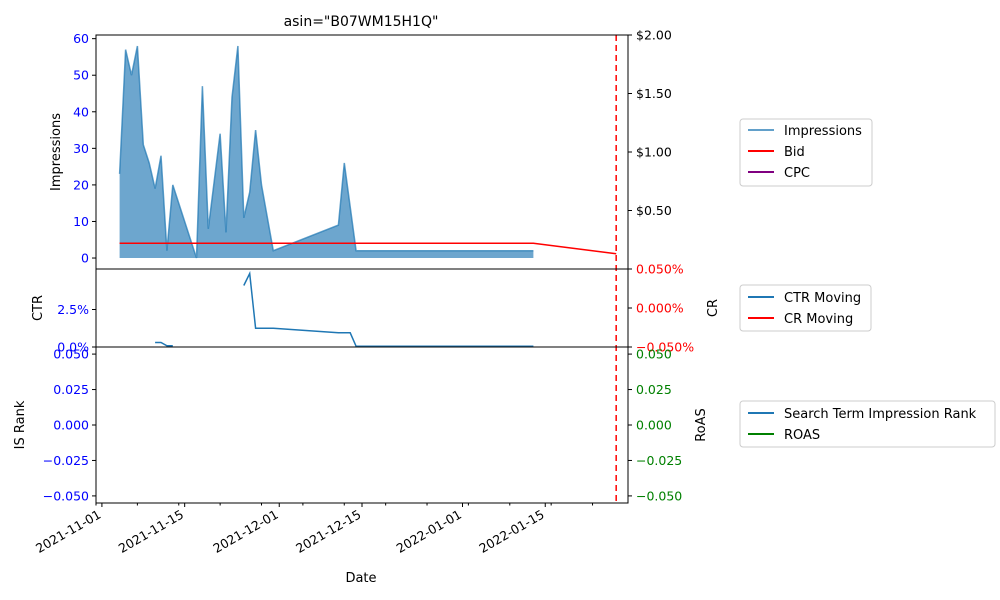 The height and width of the screenshot is (600, 1000). I want to click on panel-2-ylabel: CTR, so click(38, 308).